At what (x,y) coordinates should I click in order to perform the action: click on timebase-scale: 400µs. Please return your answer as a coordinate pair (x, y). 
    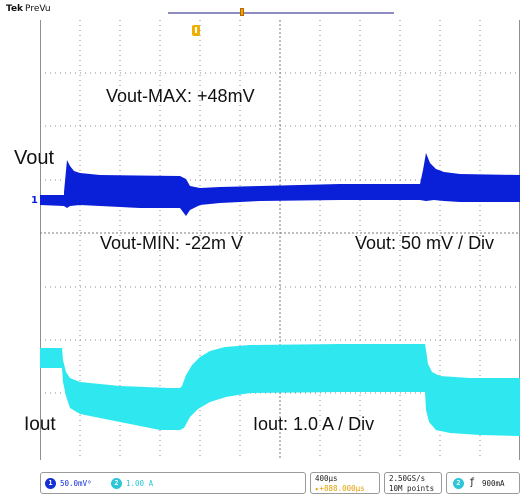
    Looking at the image, I should click on (326, 478).